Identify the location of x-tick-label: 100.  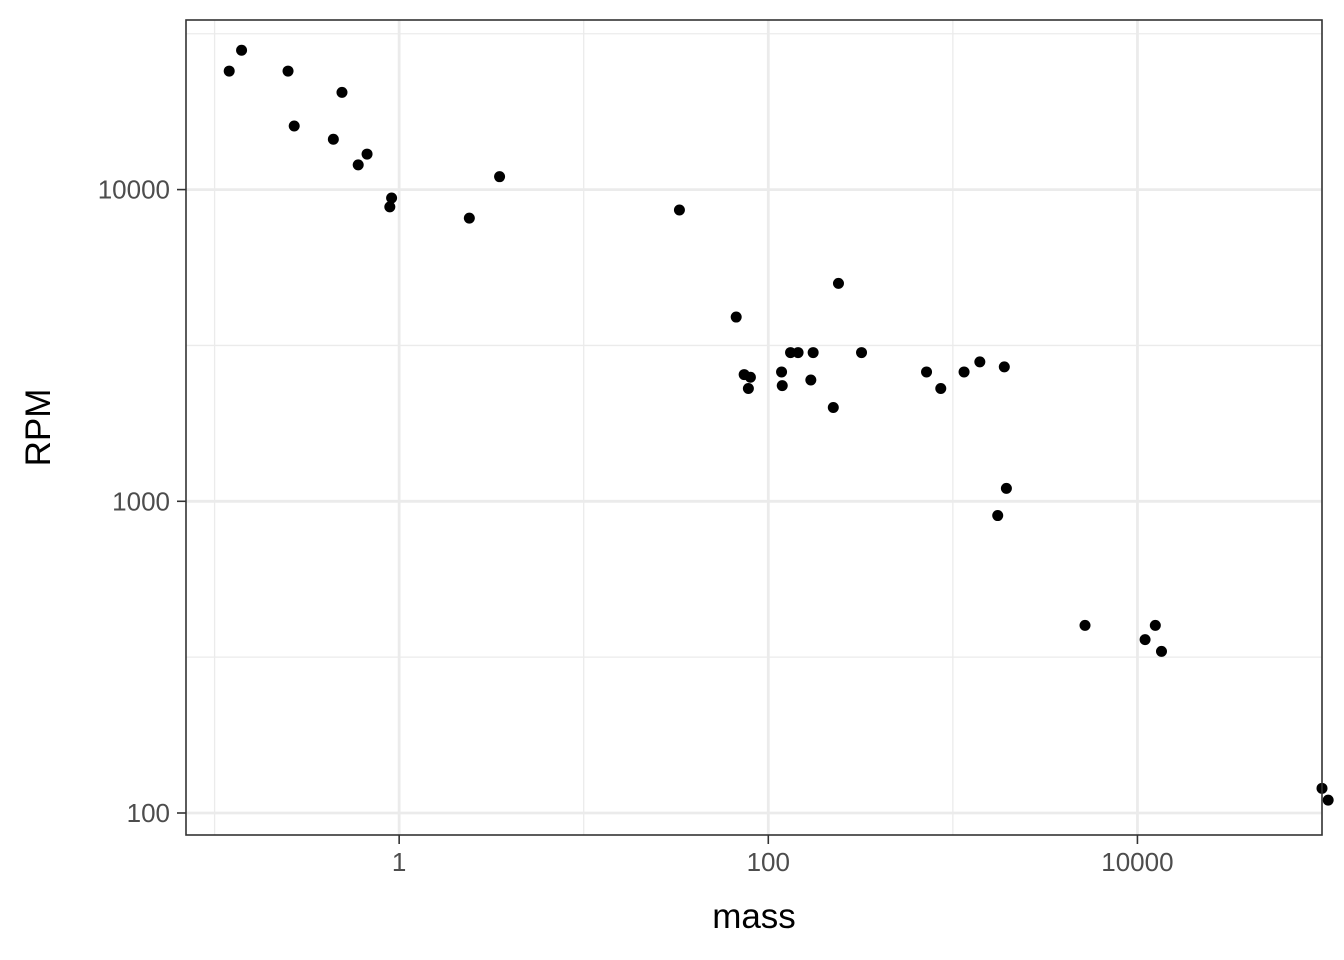
(768, 862).